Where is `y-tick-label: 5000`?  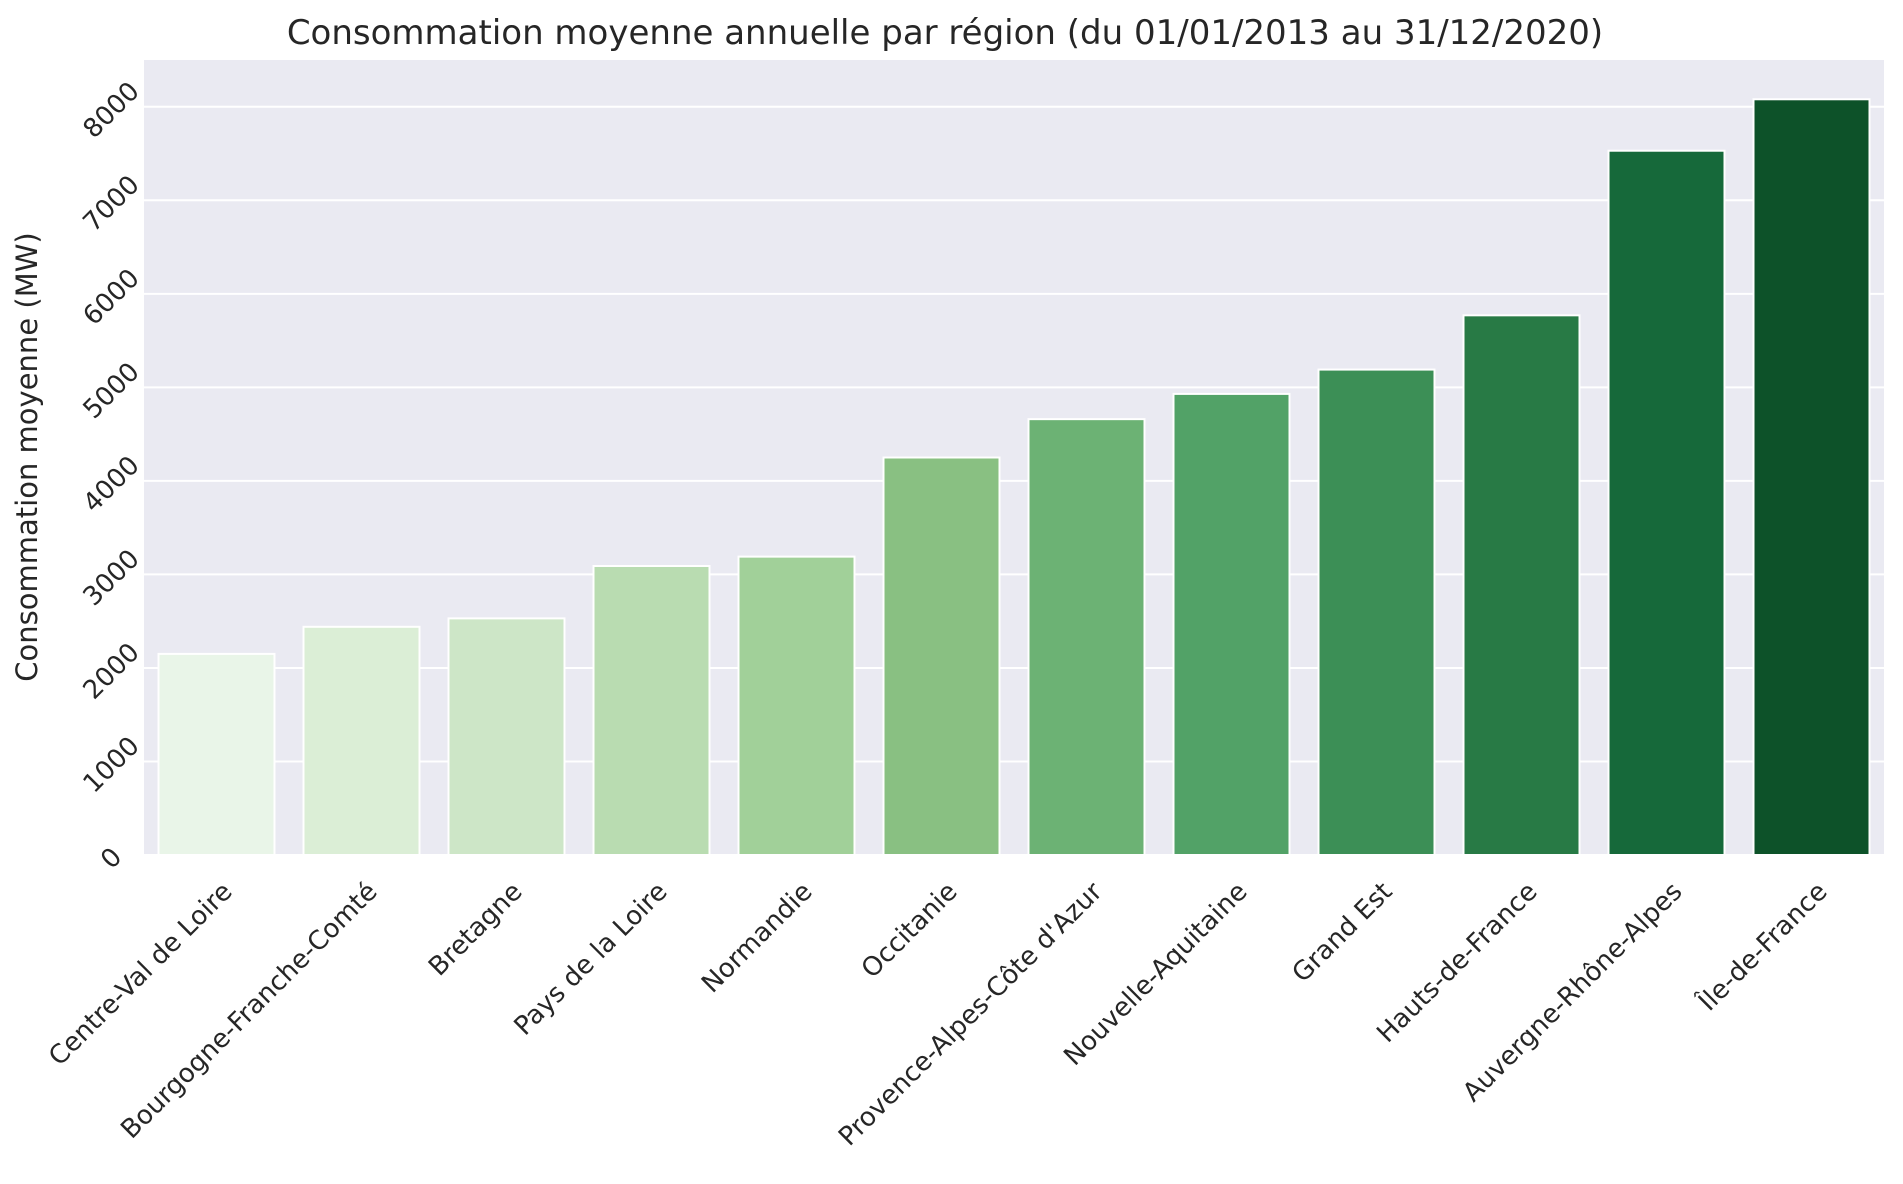
y-tick-label: 5000 is located at coordinates (112, 391).